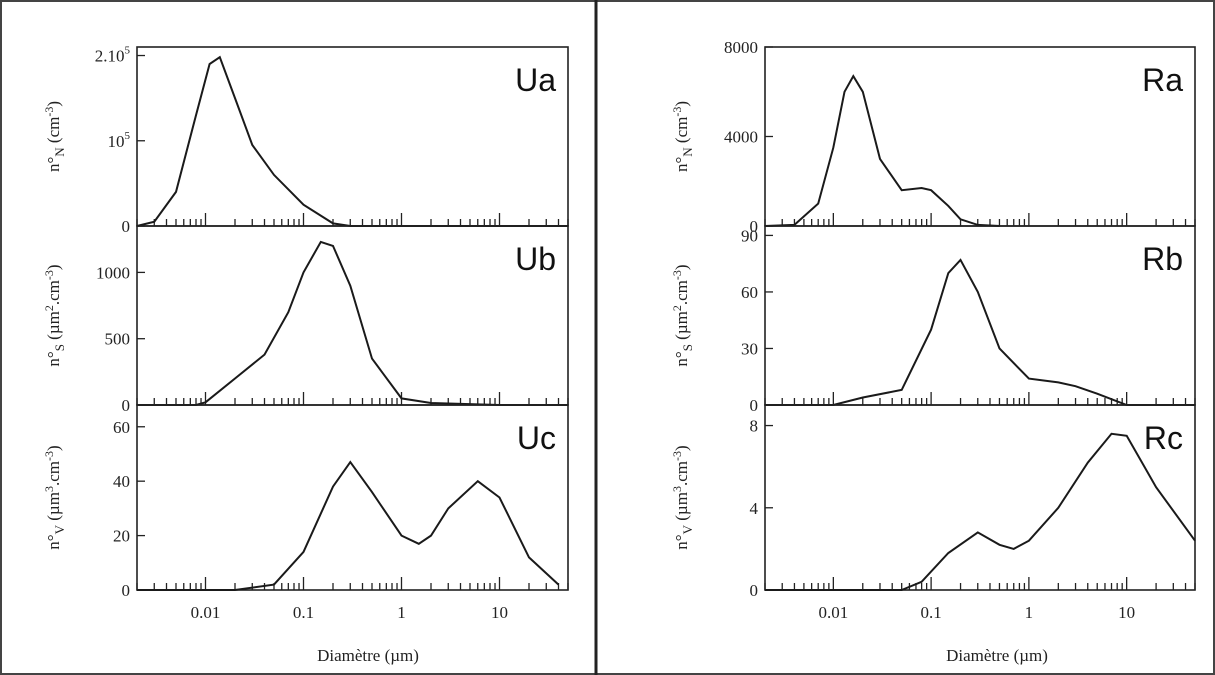 The image size is (1215, 675). Describe the element at coordinates (121, 536) in the screenshot. I see `y-tick-label: 20` at that location.